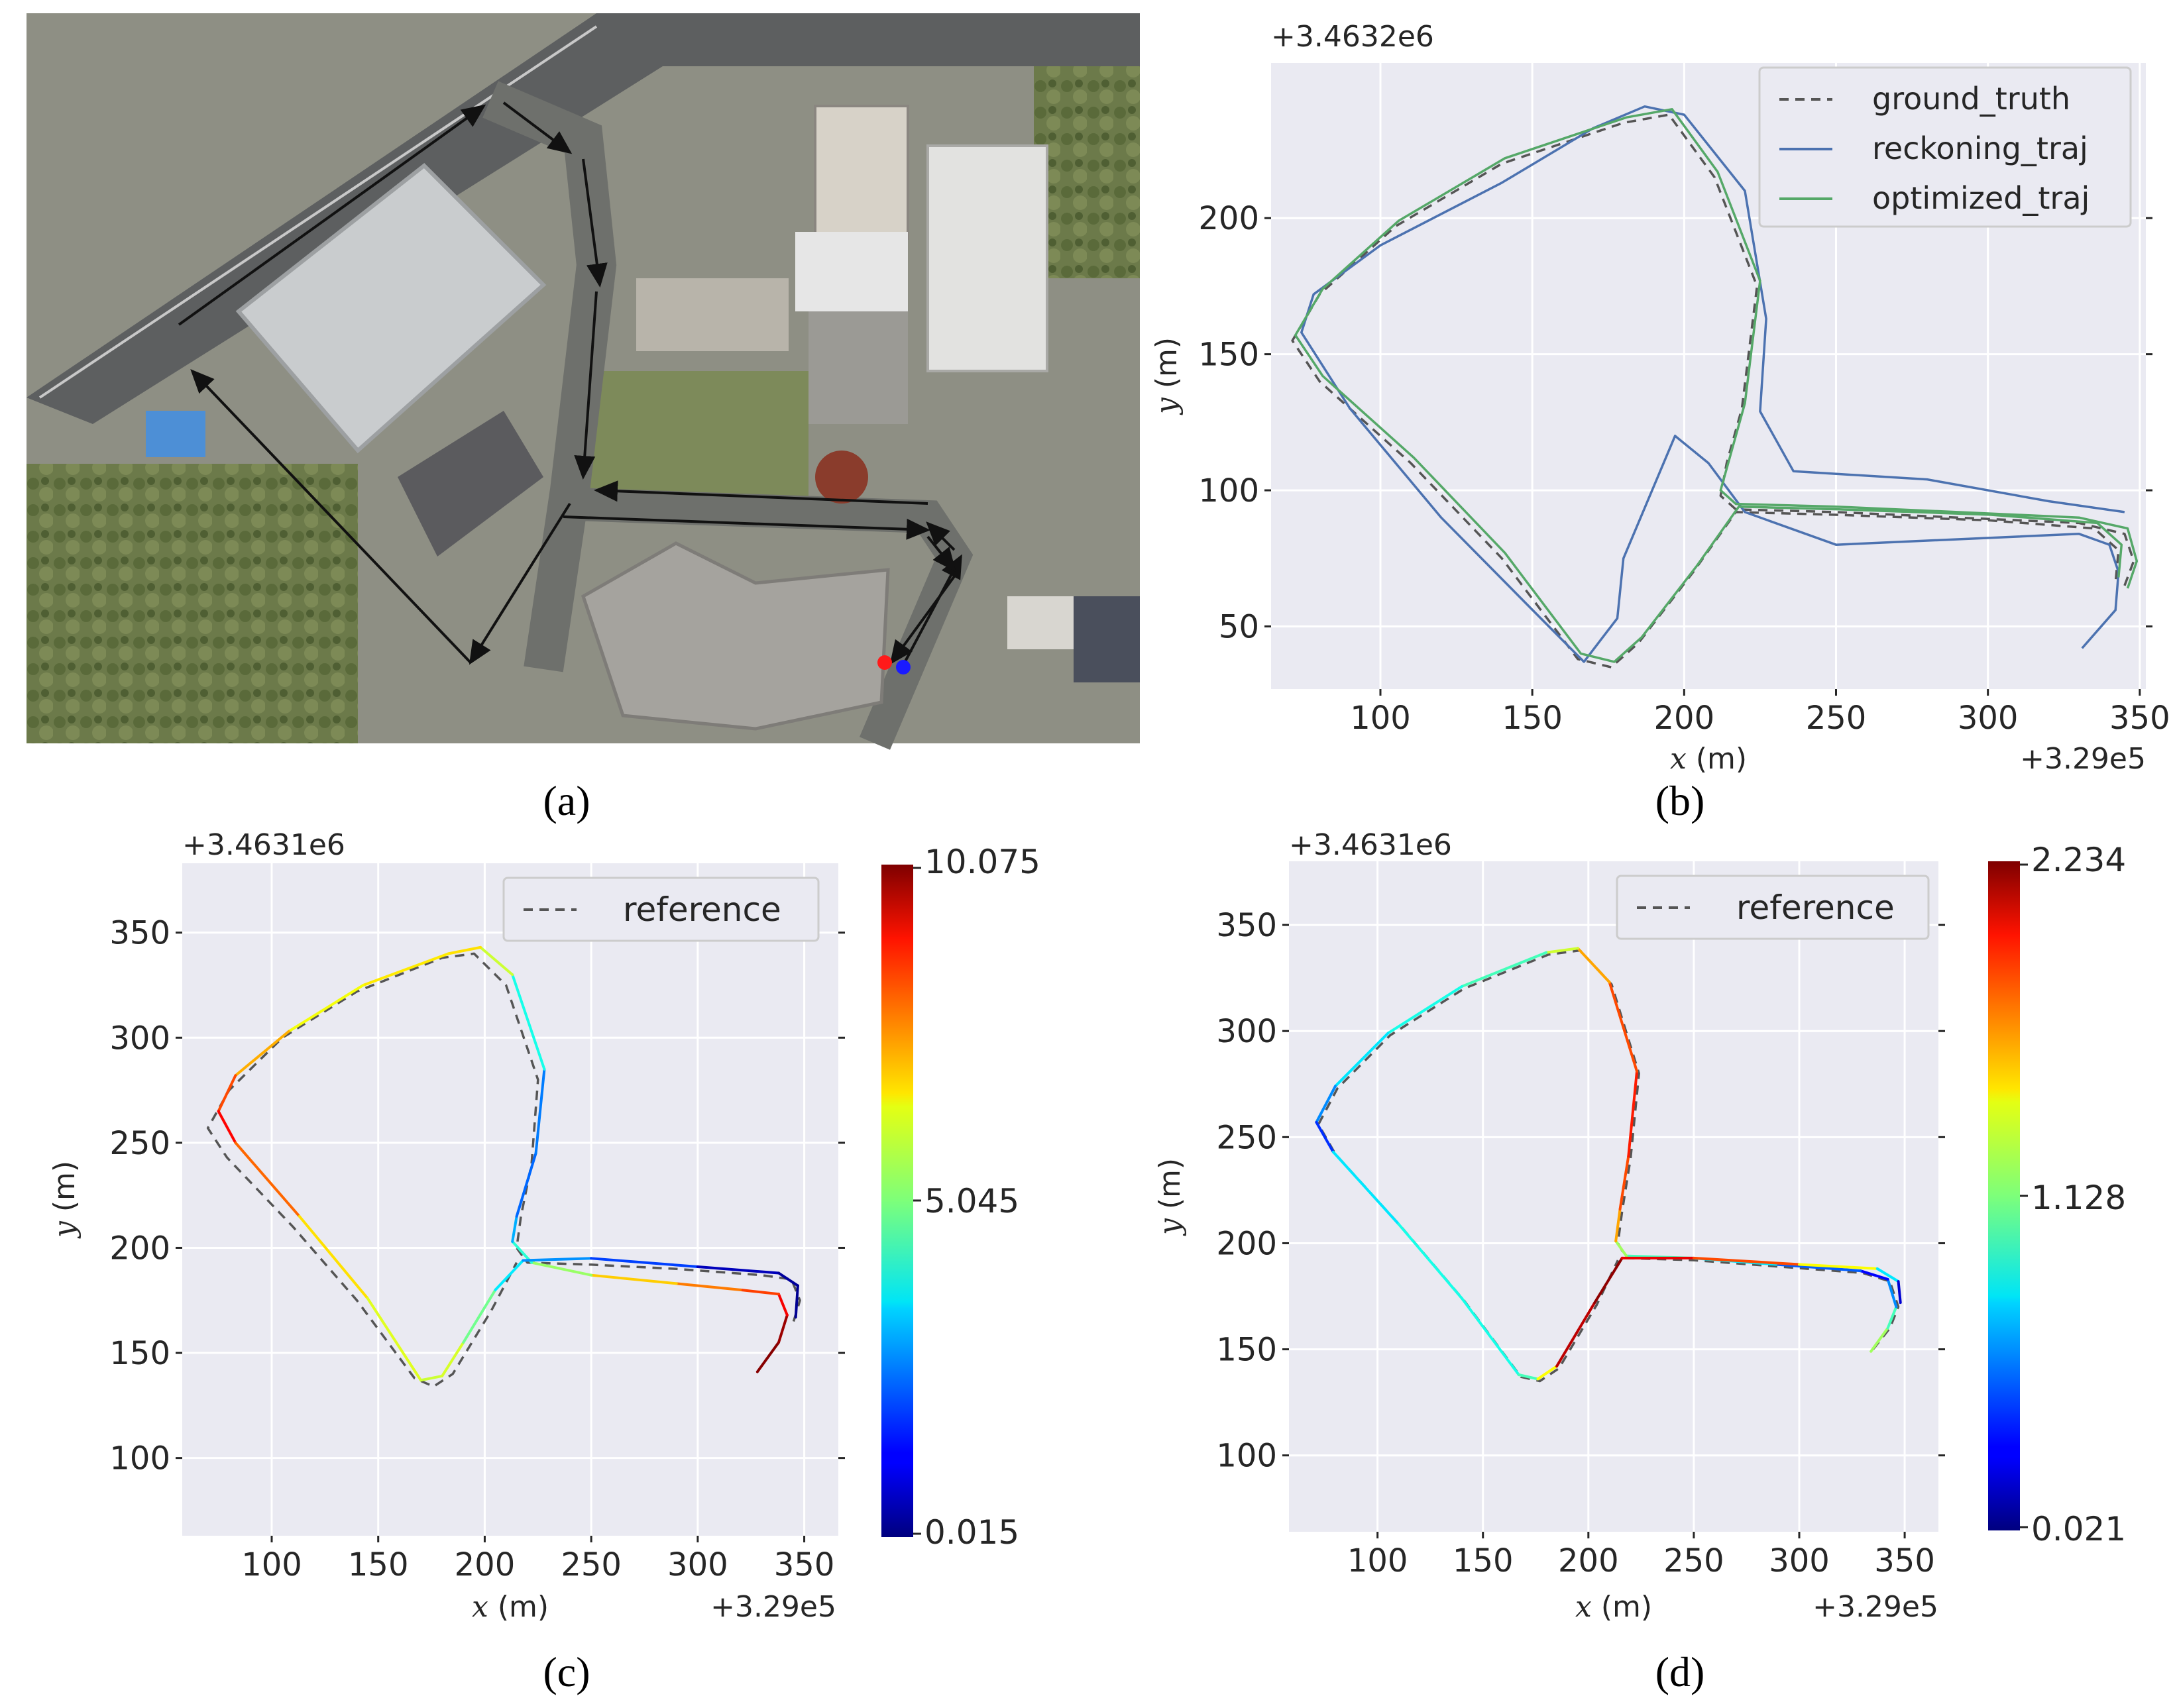  What do you see at coordinates (2004, 1196) in the screenshot?
I see `chart-d-colorbar` at bounding box center [2004, 1196].